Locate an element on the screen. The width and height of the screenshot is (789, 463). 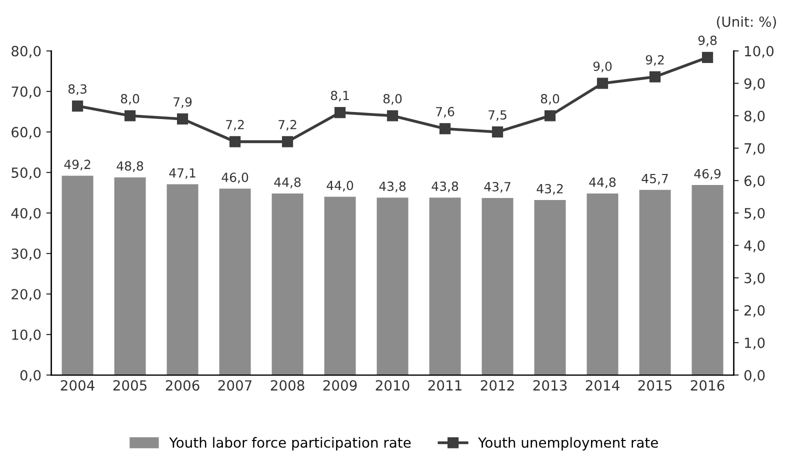
x-tick-label: 2015 is located at coordinates (655, 385).